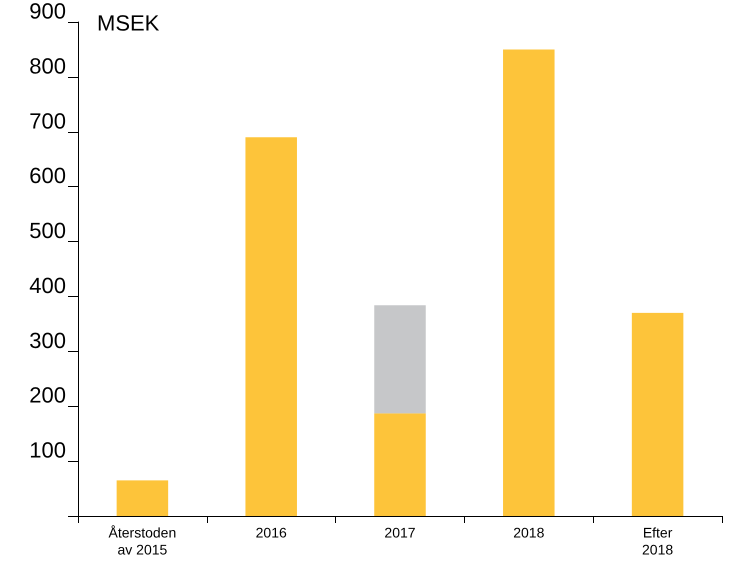 Image resolution: width=734 pixels, height=563 pixels. Describe the element at coordinates (47, 121) in the screenshot. I see `y-tick-label: 700` at that location.